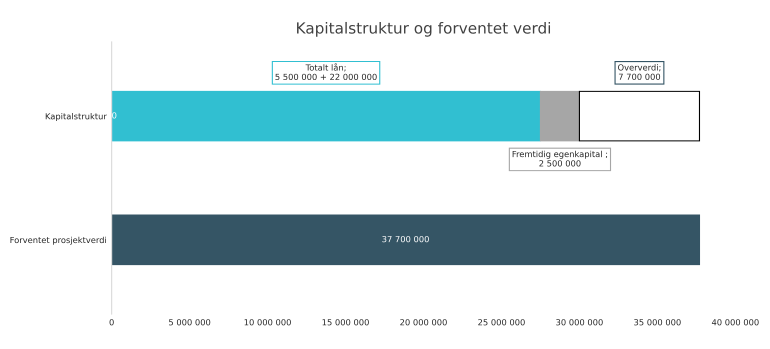 This screenshot has width=770, height=349. What do you see at coordinates (501, 322) in the screenshot?
I see `x-tick-label: 25 000 000` at bounding box center [501, 322].